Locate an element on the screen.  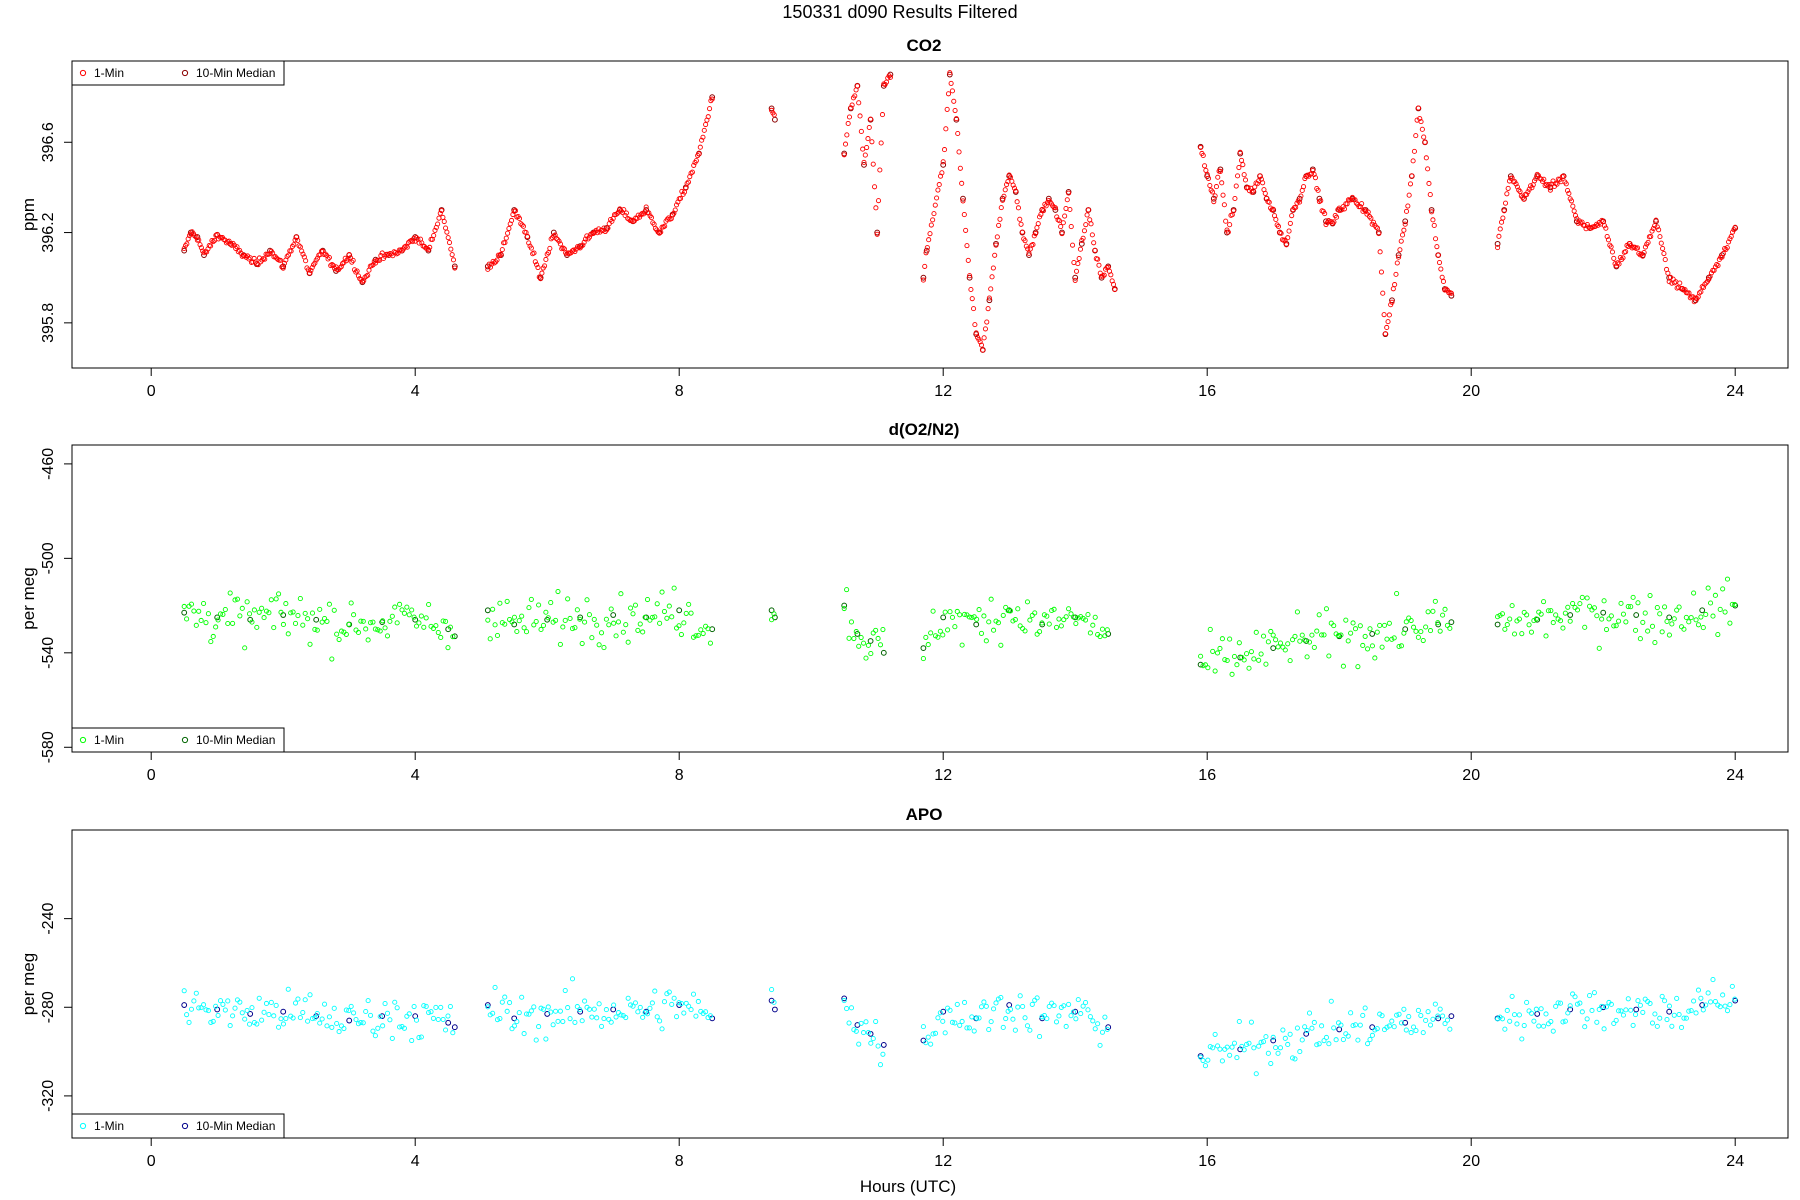
series-segment is located at coordinates (1016, 629).